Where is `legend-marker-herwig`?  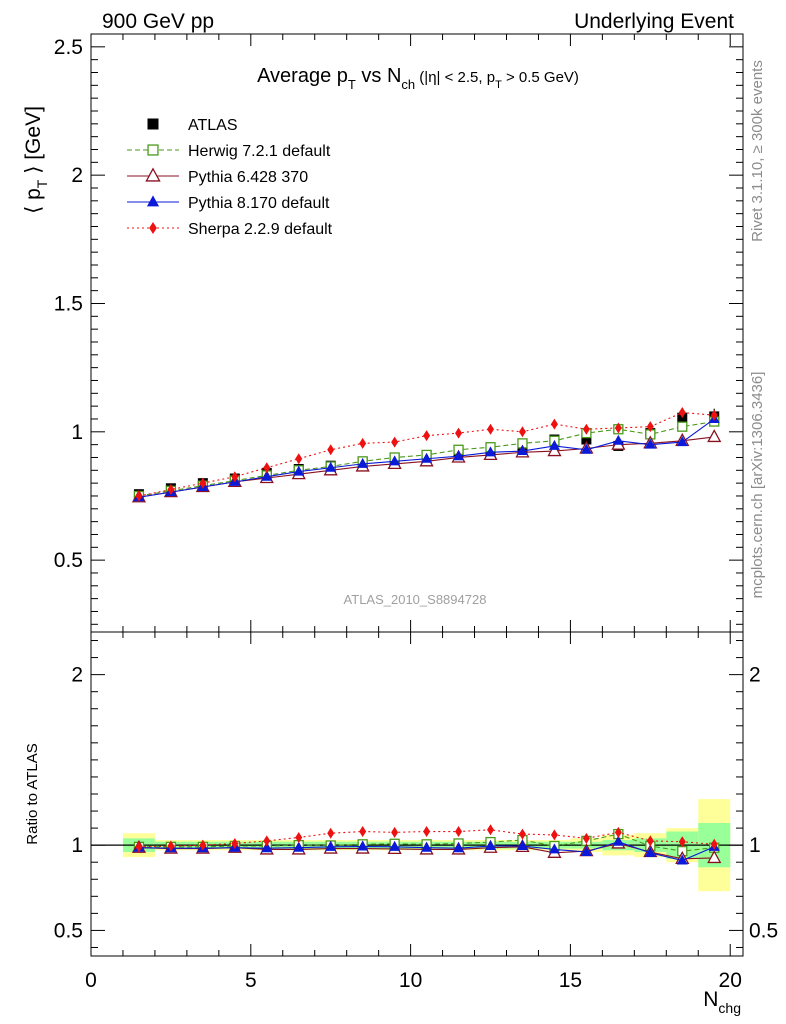 legend-marker-herwig is located at coordinates (153, 150).